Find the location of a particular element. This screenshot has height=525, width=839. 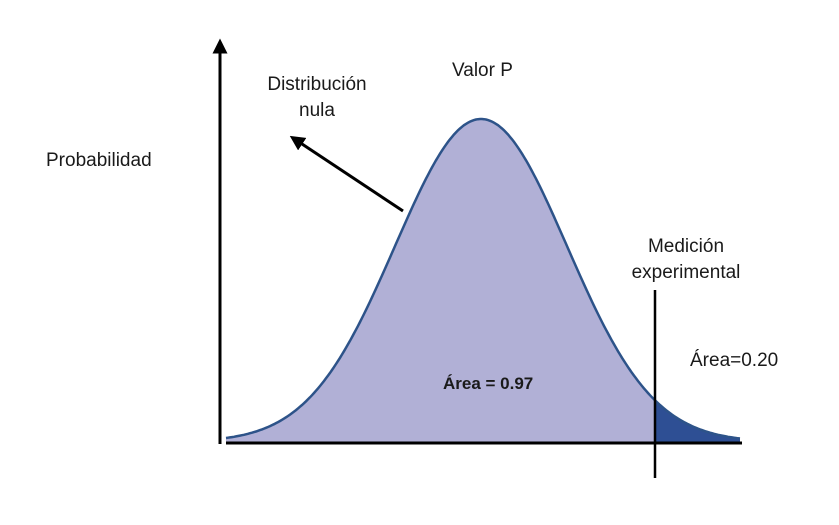

null-distribution-label-line1: Distribución is located at coordinates (317, 84).